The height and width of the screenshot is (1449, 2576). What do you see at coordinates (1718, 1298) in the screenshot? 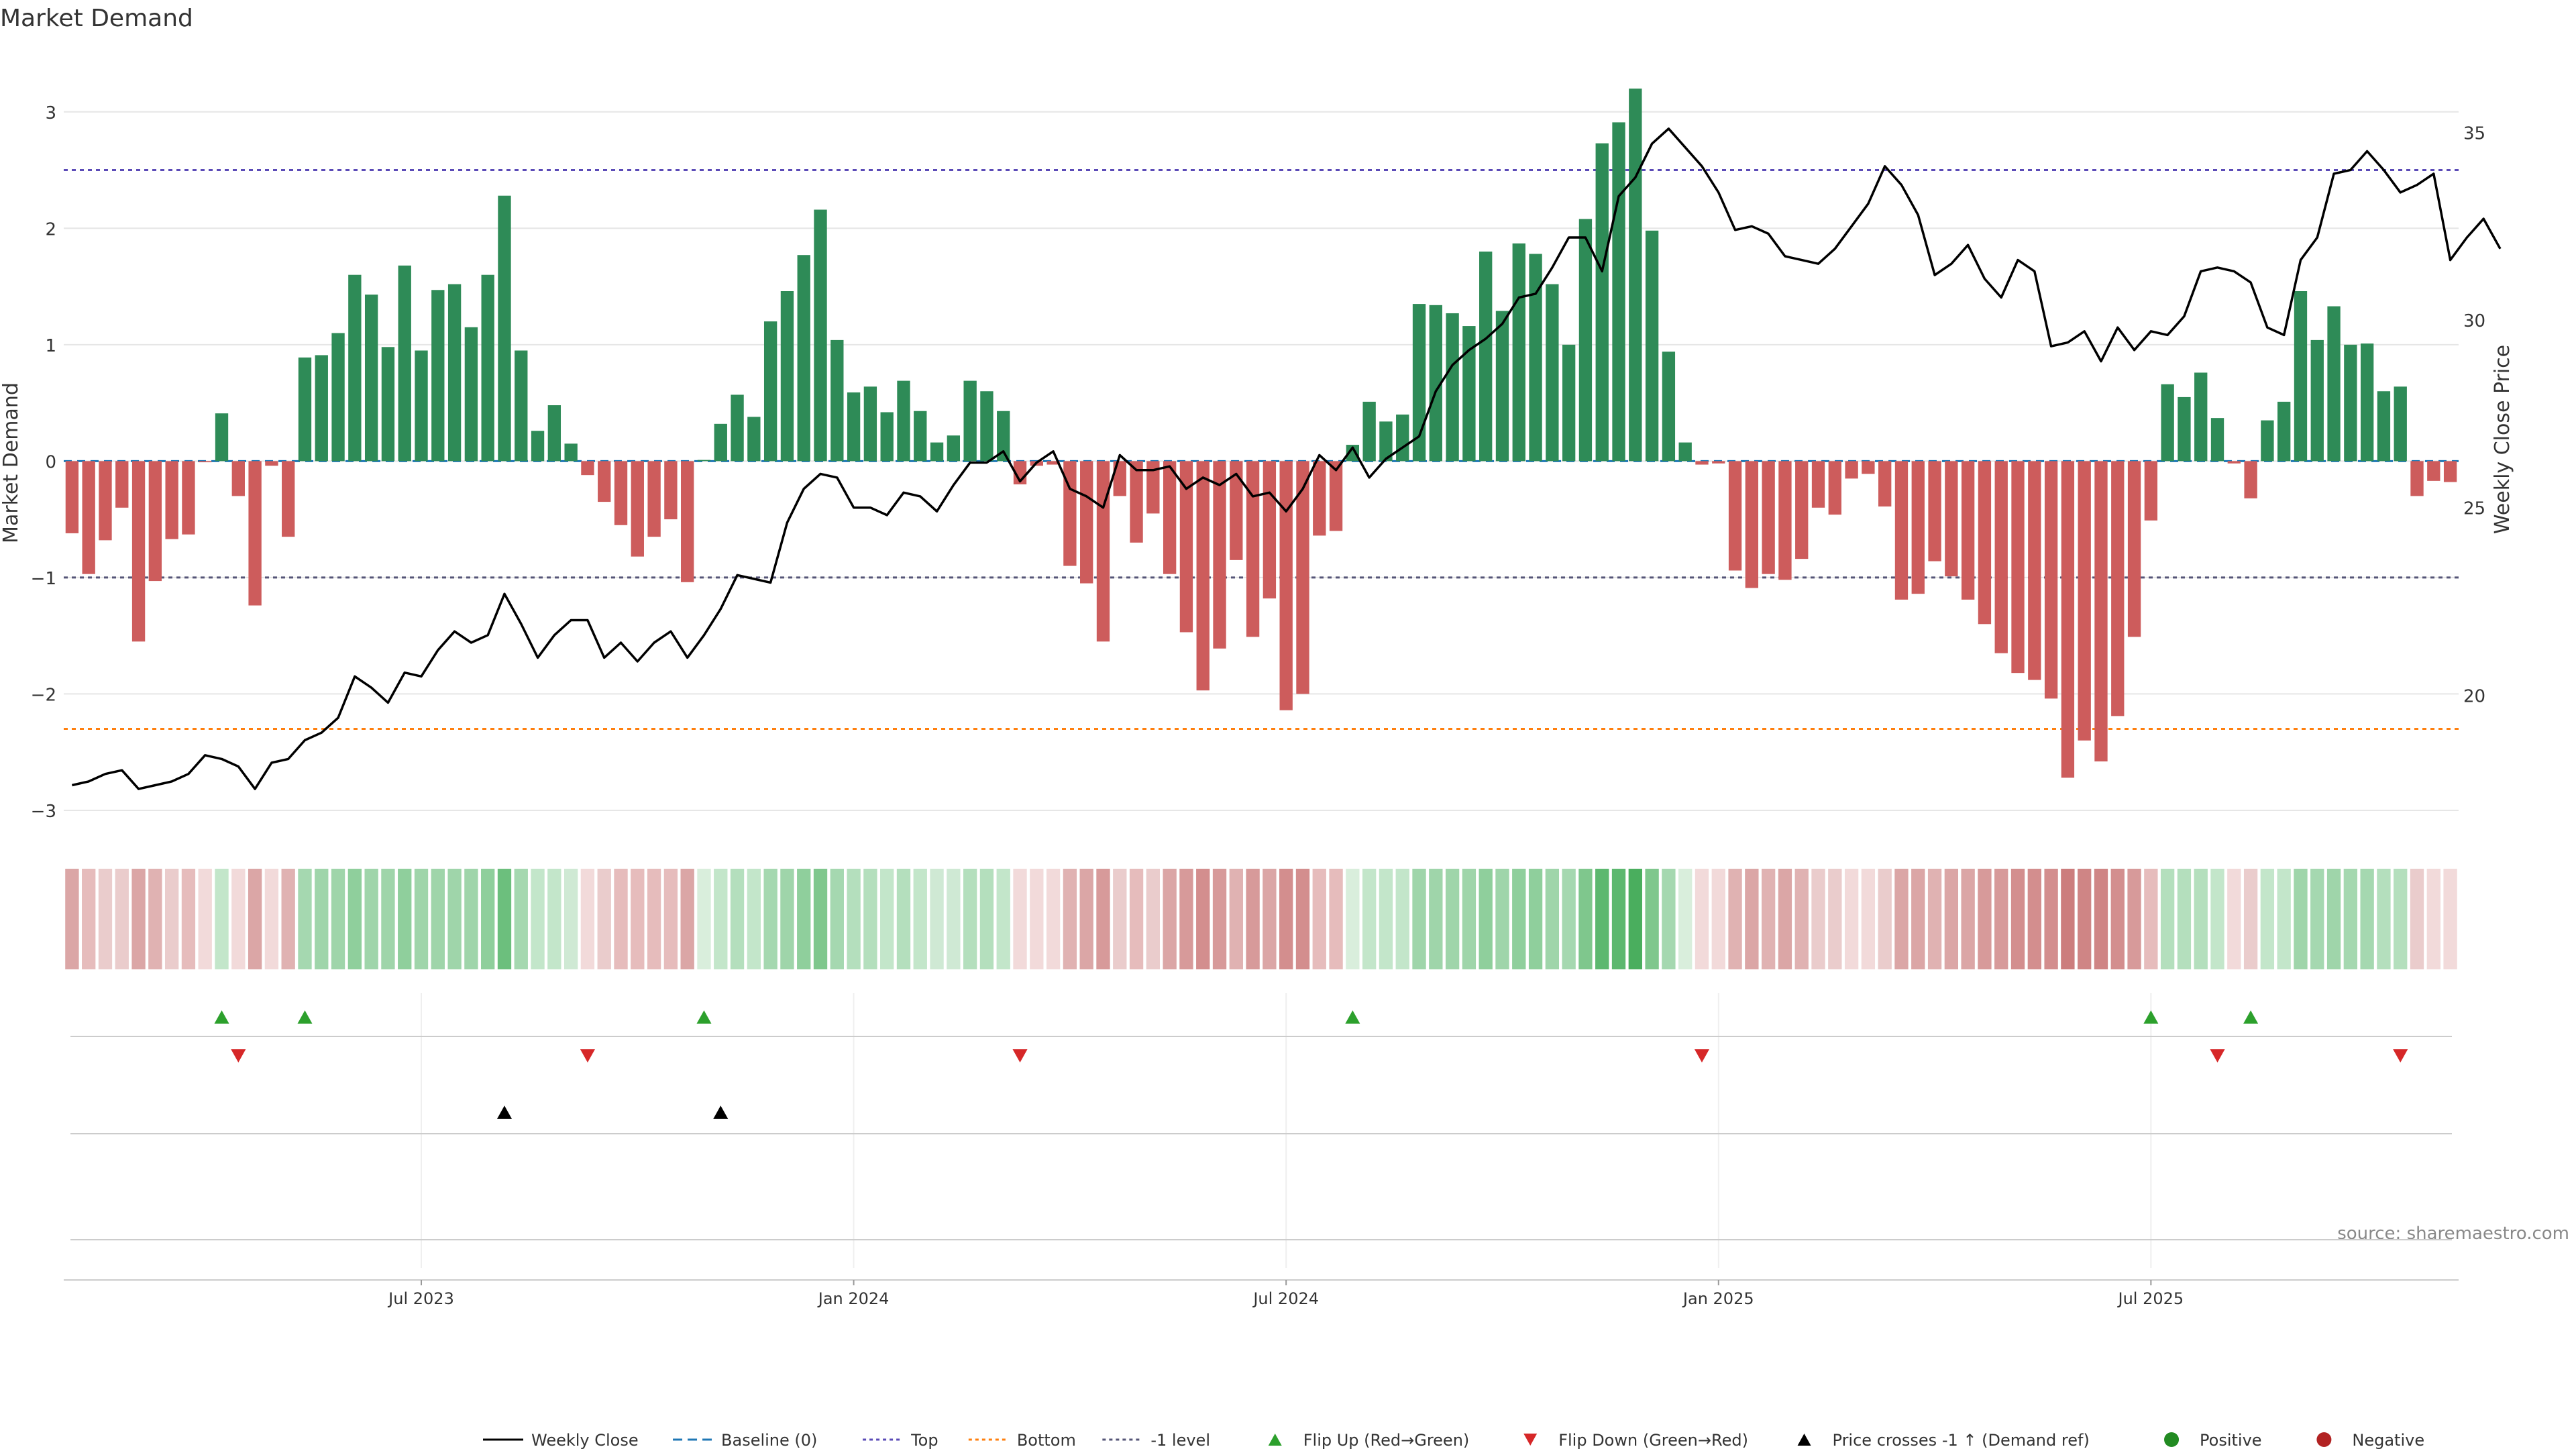
I see `x-tick-label: Jan 2025` at bounding box center [1718, 1298].